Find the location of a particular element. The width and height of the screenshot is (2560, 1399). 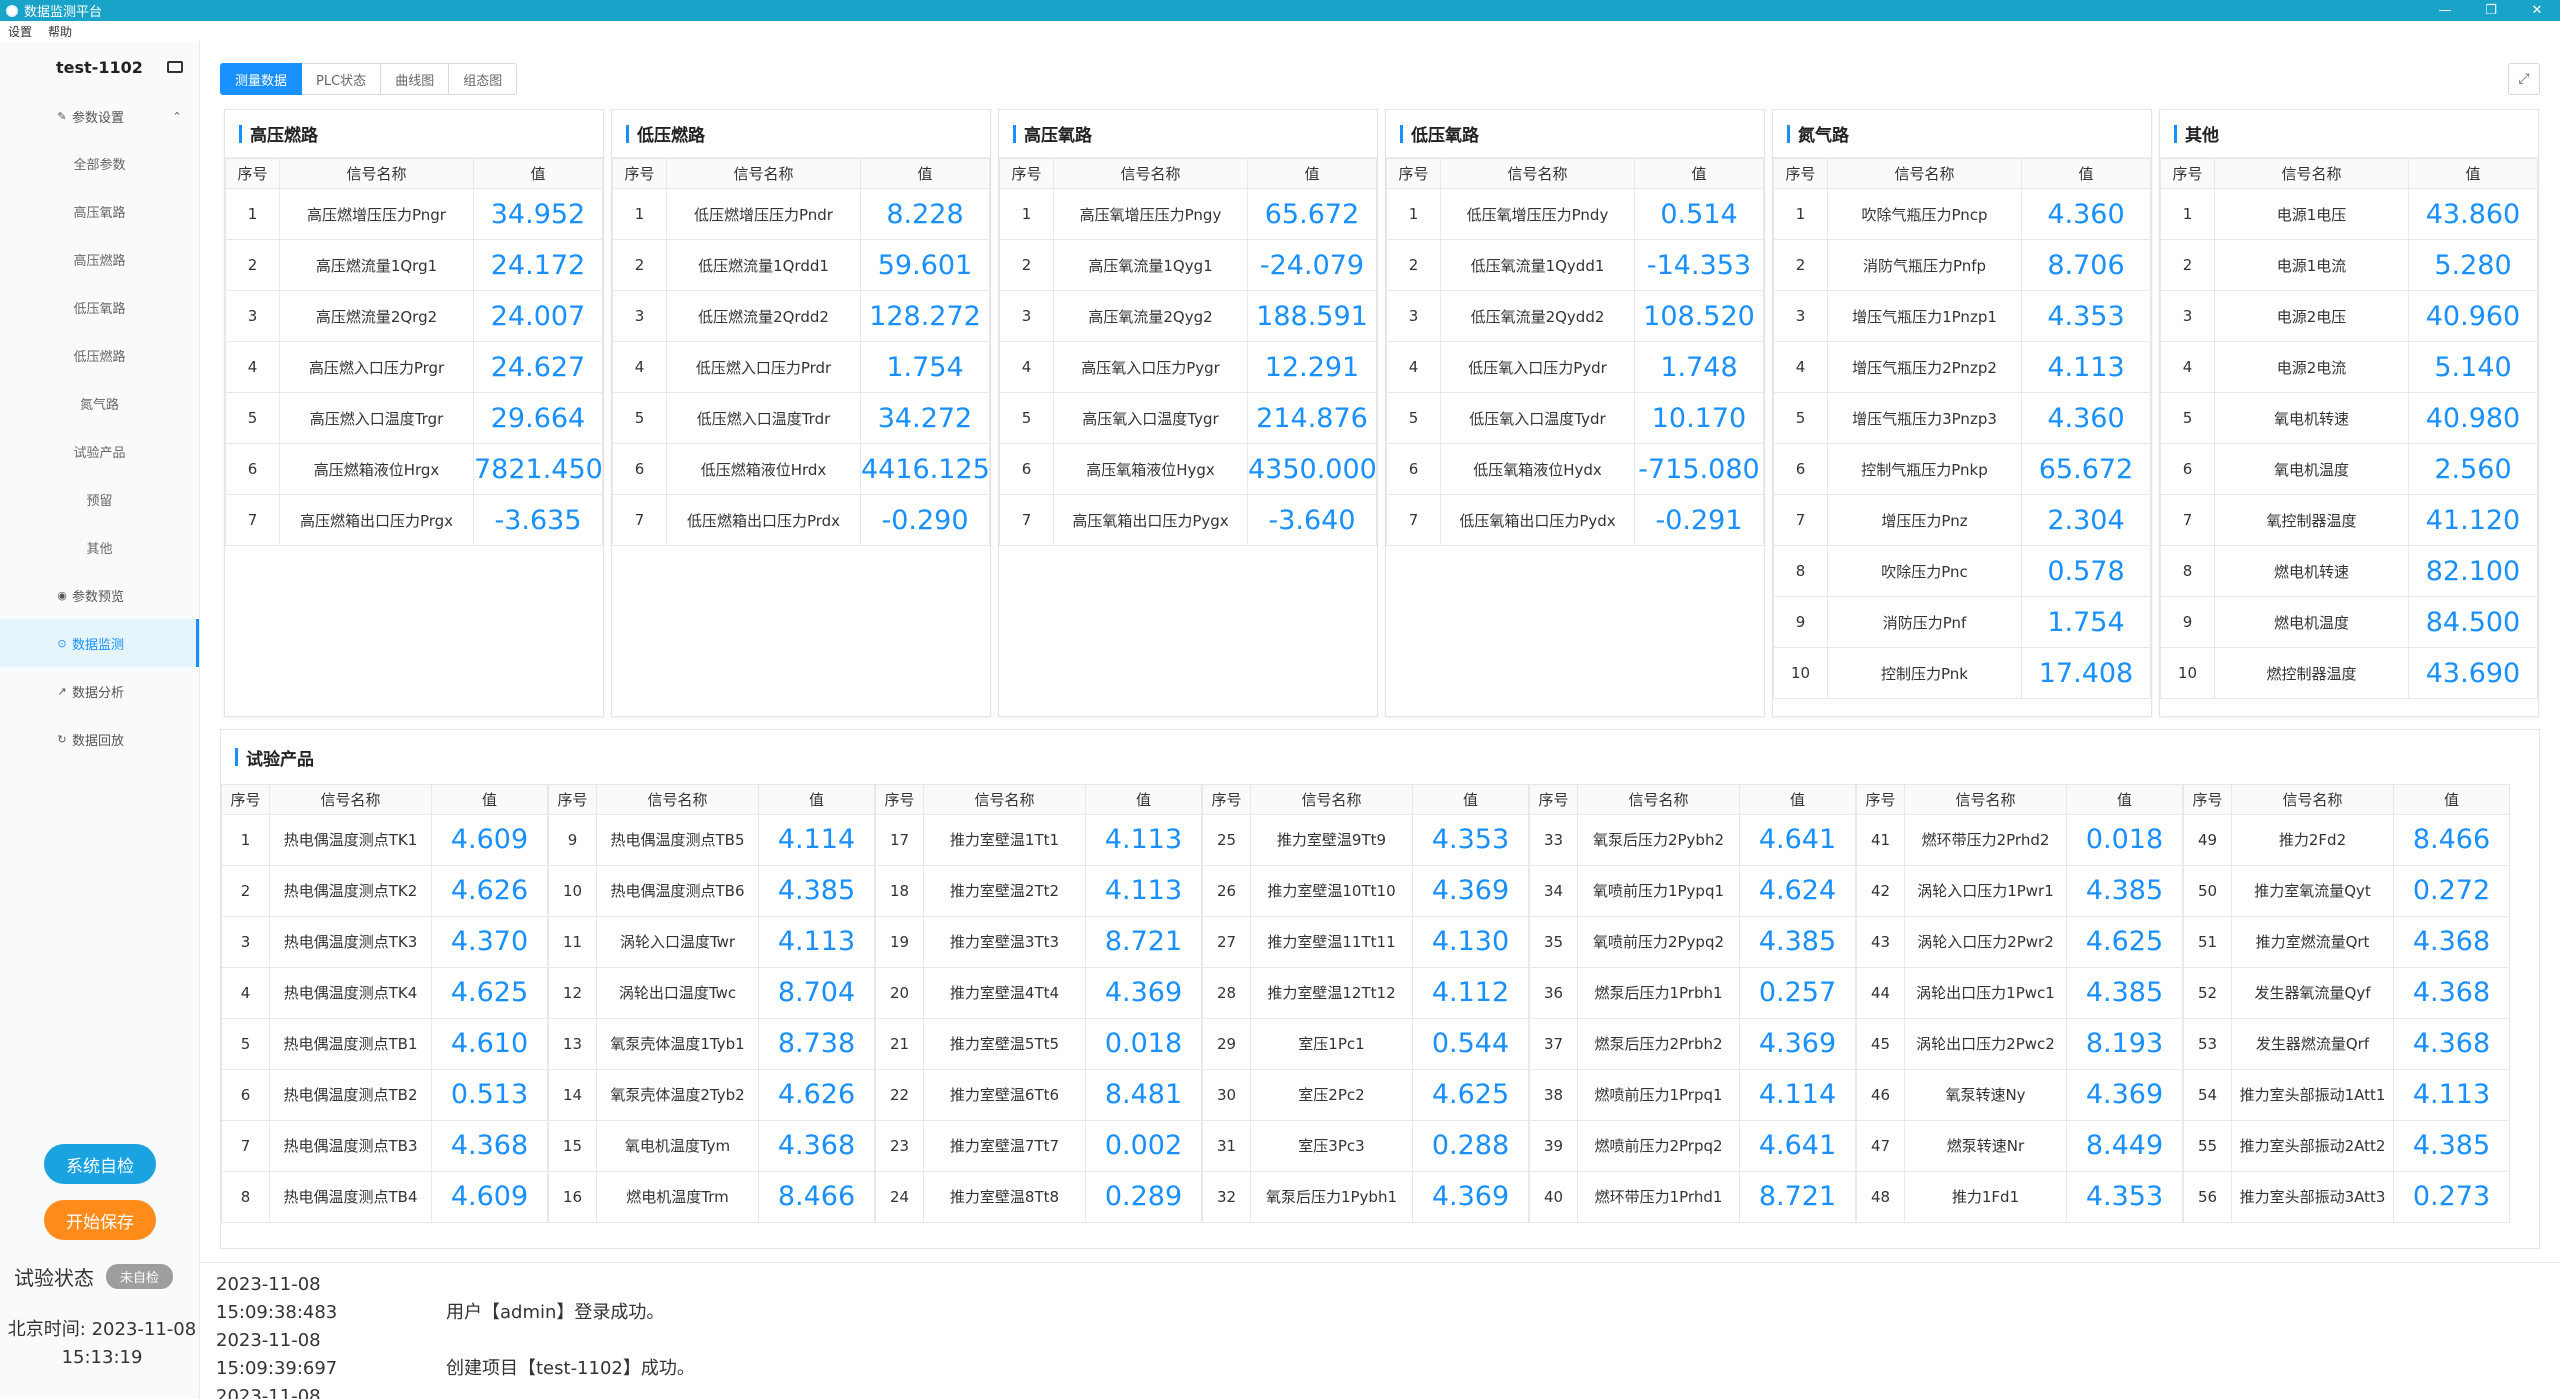

expand-icon: ⤢ is located at coordinates (2524, 79).